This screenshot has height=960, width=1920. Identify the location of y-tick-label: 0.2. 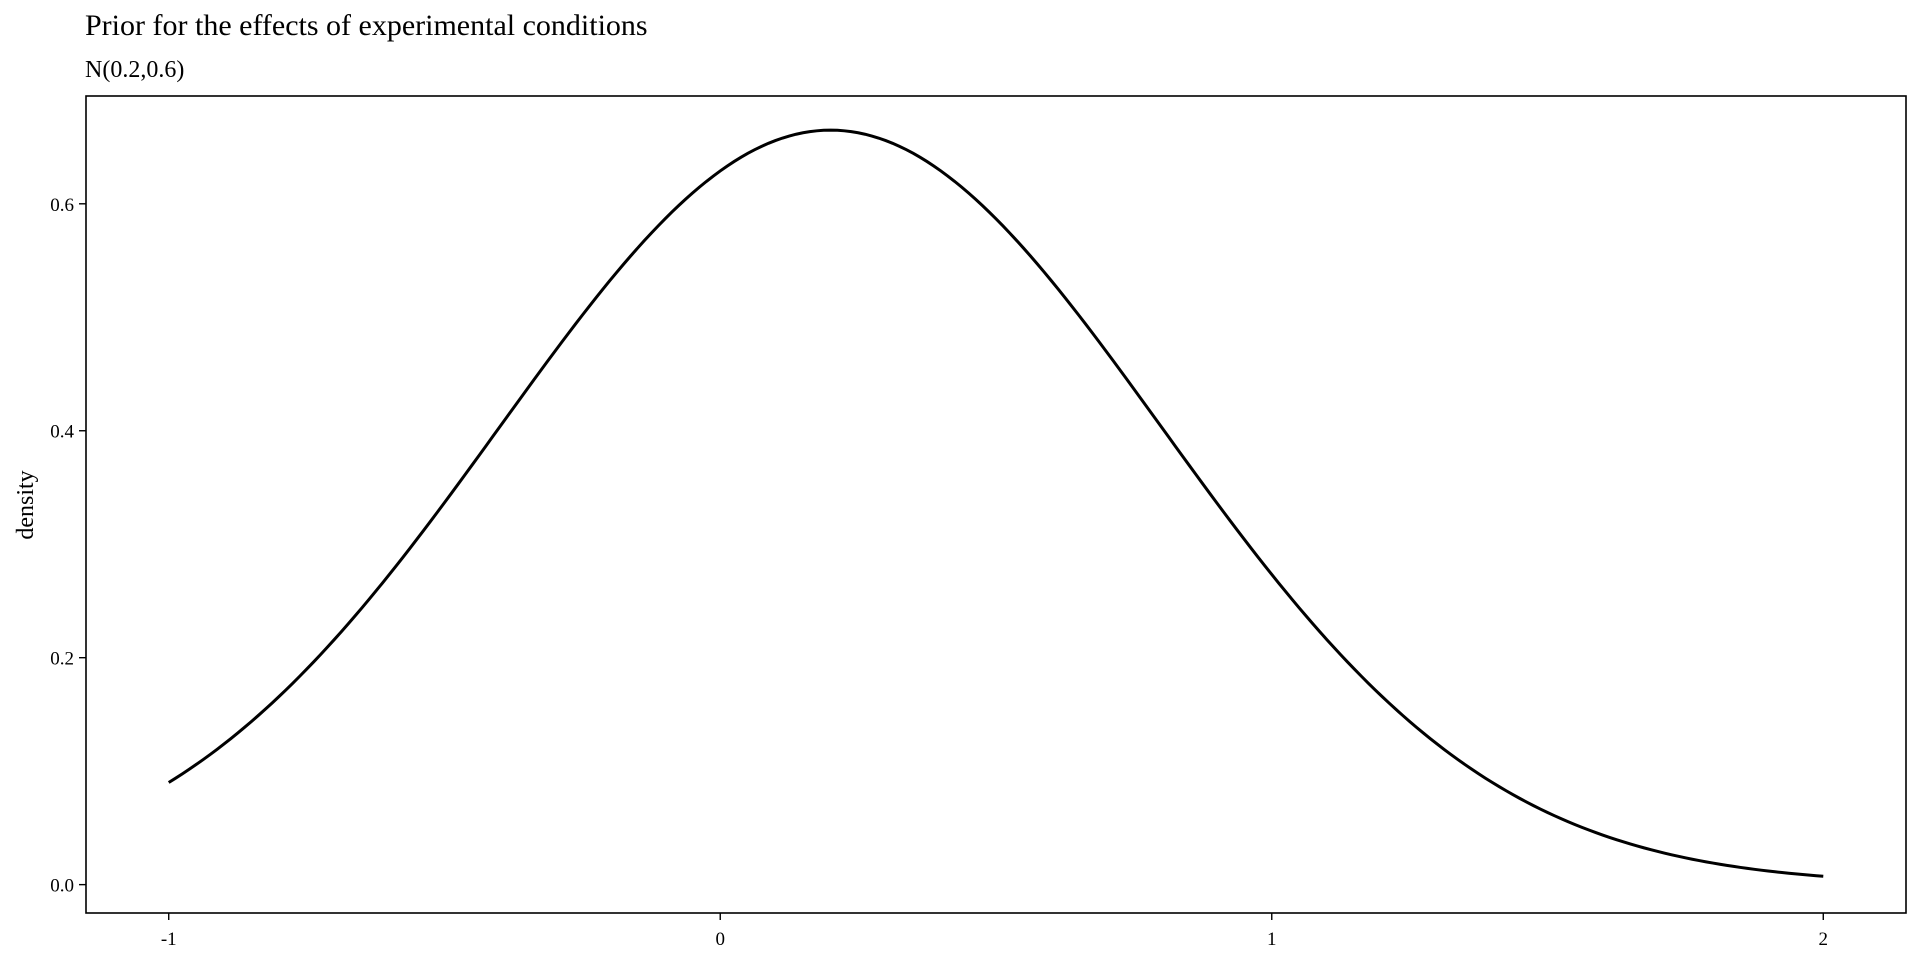
(62, 659).